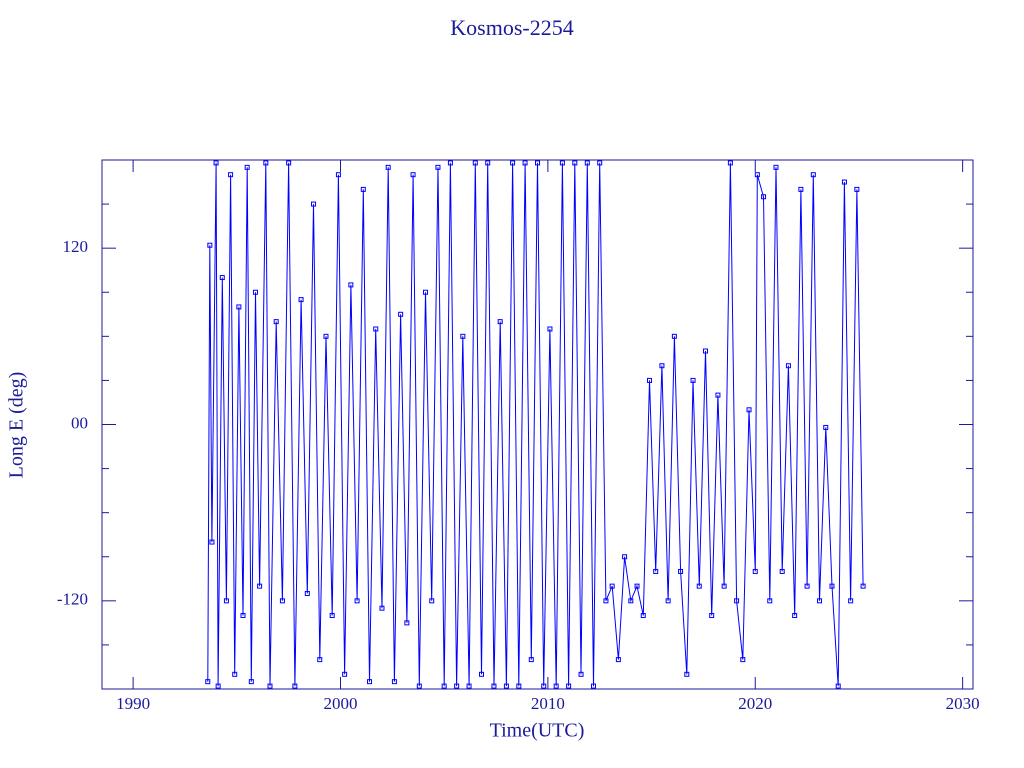  What do you see at coordinates (340, 703) in the screenshot?
I see `x-tick-label: 2000` at bounding box center [340, 703].